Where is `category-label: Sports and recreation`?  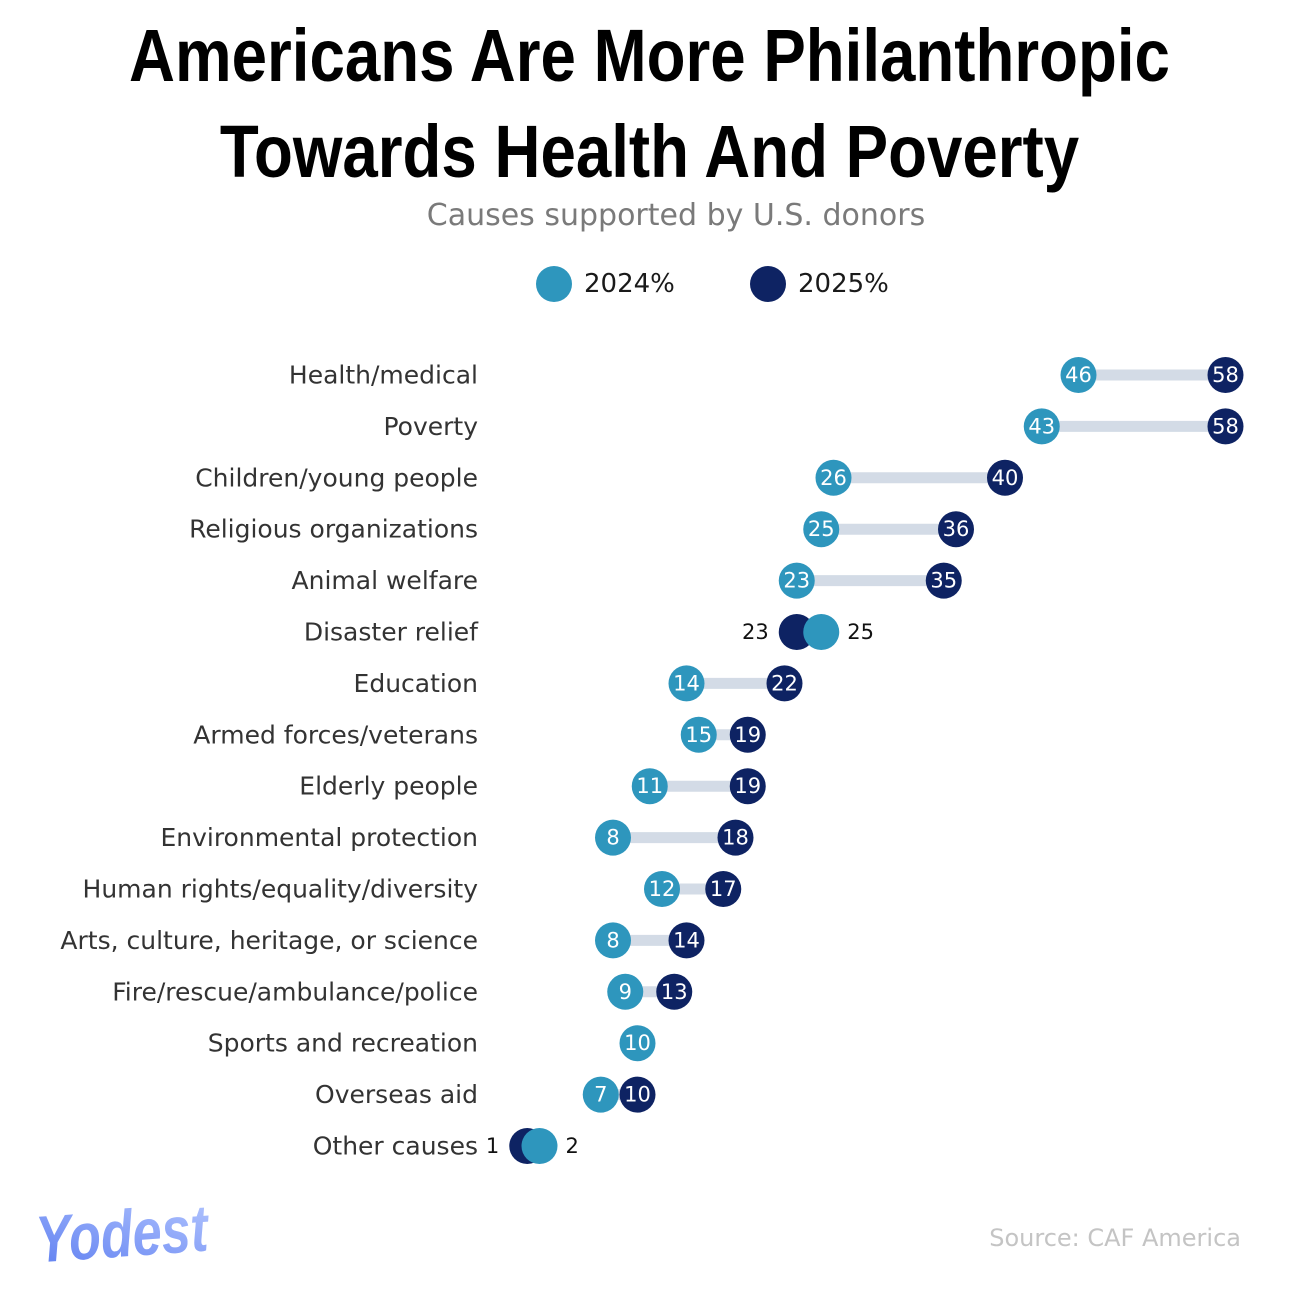
category-label: Sports and recreation is located at coordinates (343, 1043).